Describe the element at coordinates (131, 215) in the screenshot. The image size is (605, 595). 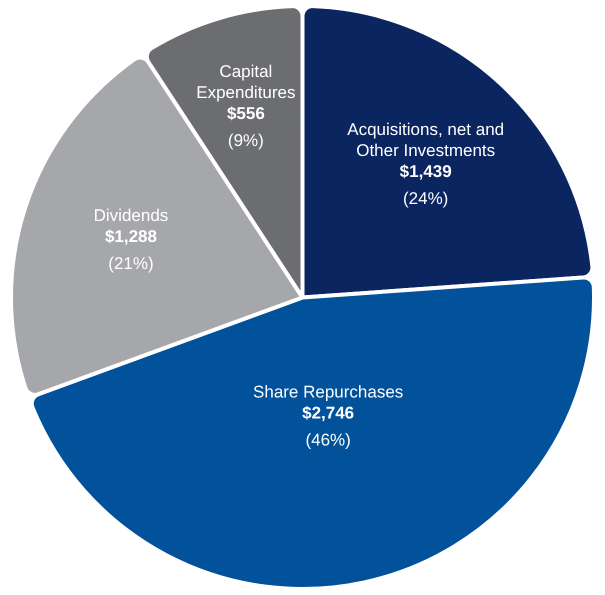
I see `slice-label: Dividends` at that location.